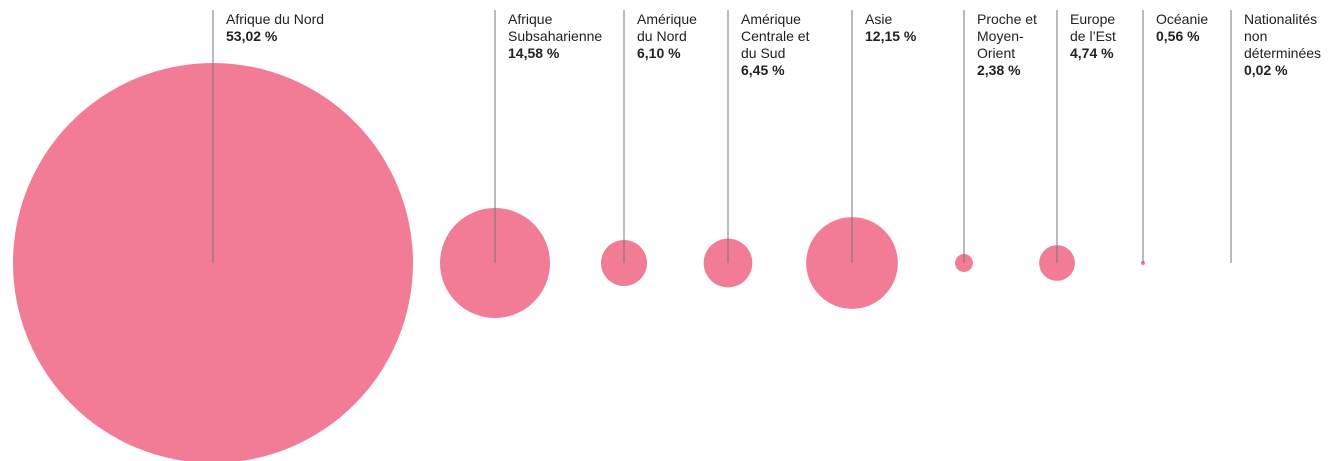  Describe the element at coordinates (667, 27) in the screenshot. I see `category-label: Amérique du Nord` at that location.